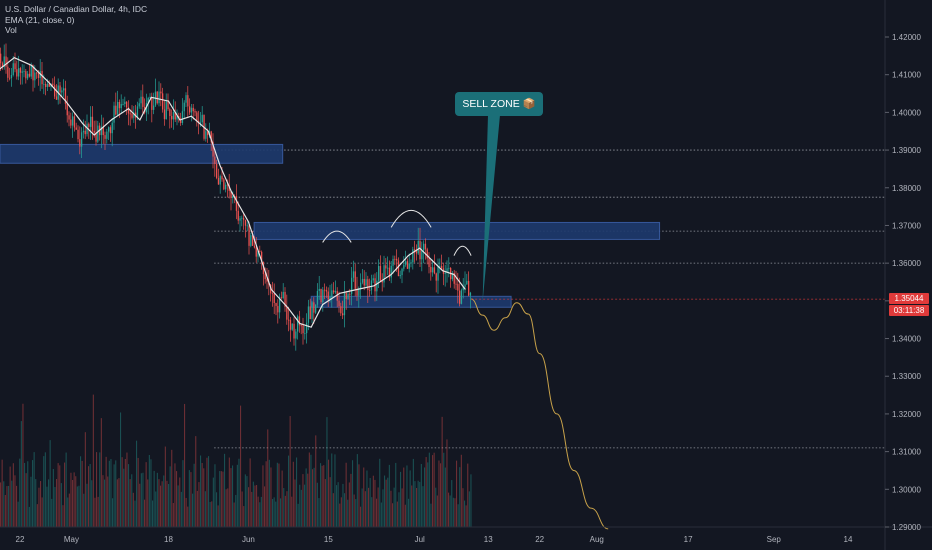 This screenshot has height=550, width=932. I want to click on x-tick-label: 13, so click(488, 539).